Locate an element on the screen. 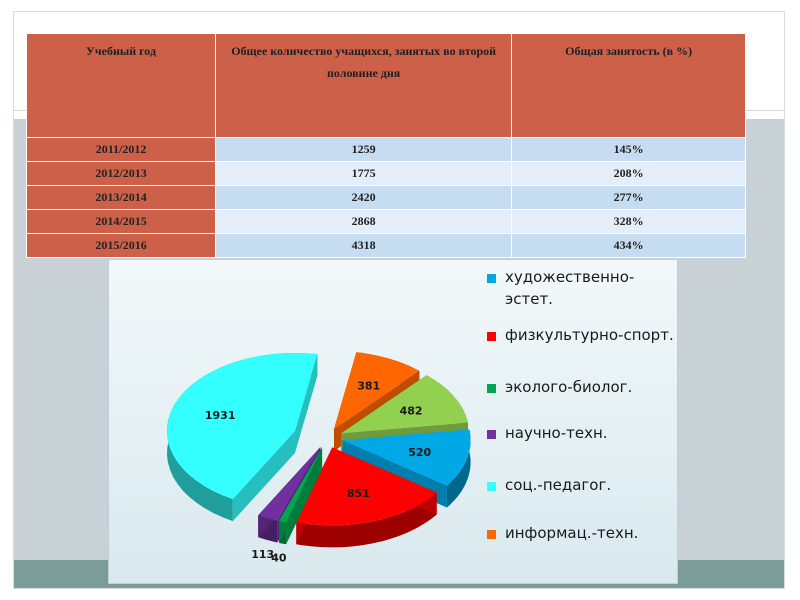 This screenshot has height=600, width=800. year-cell: 2011/2012 is located at coordinates (121, 149).